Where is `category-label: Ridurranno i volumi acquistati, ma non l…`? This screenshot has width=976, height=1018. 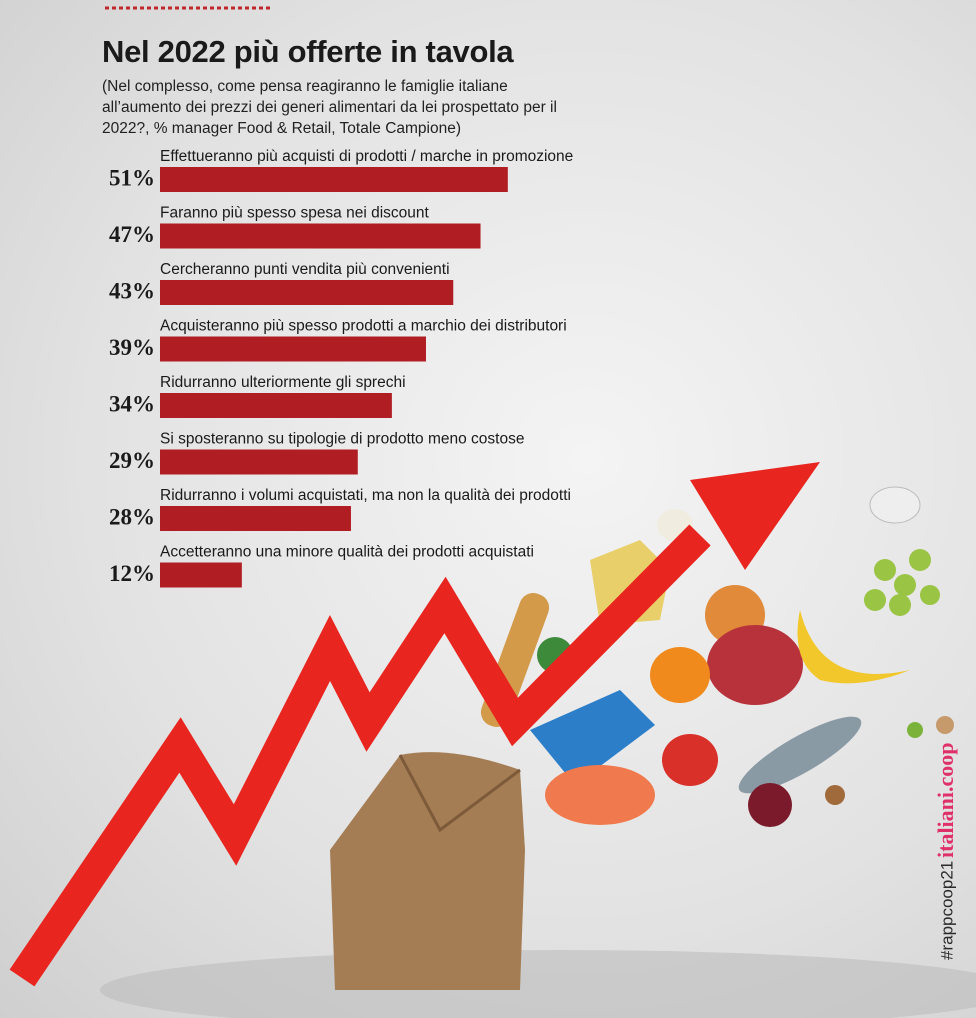 category-label: Ridurranno i volumi acquistati, ma non l… is located at coordinates (365, 495).